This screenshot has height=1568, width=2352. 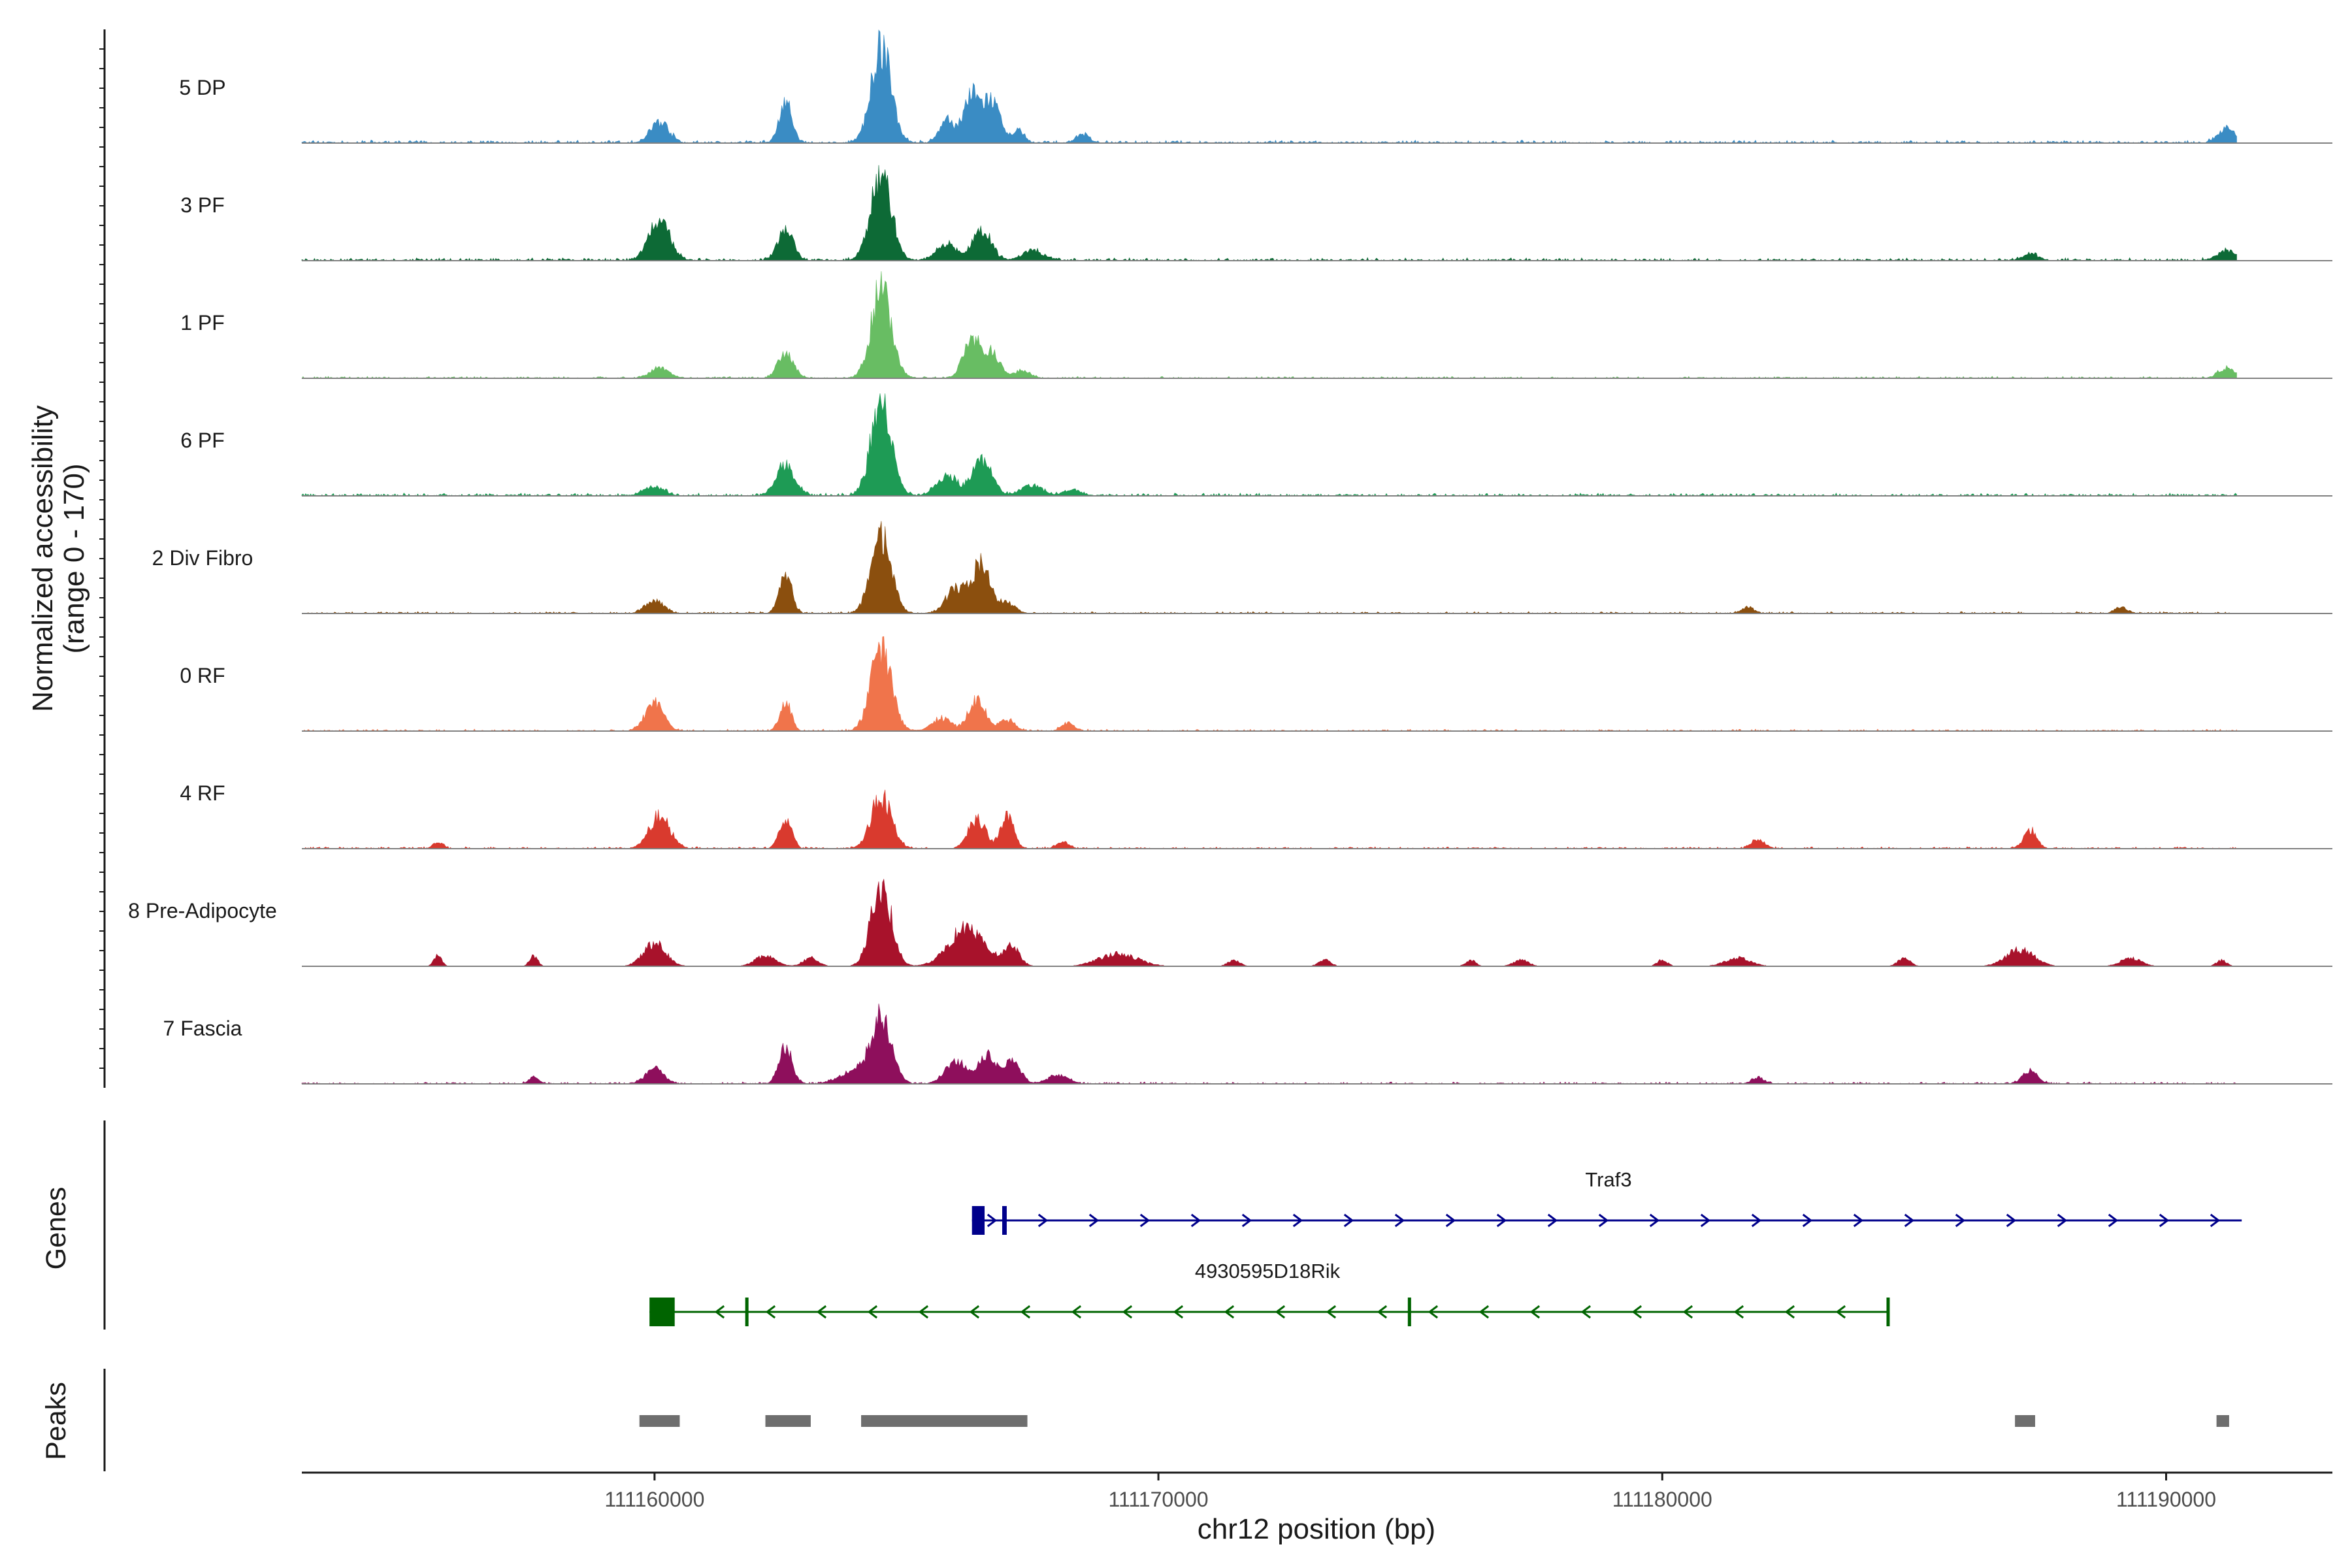 I want to click on coverage-track: 7 Fascia, so click(x=1247, y=1044).